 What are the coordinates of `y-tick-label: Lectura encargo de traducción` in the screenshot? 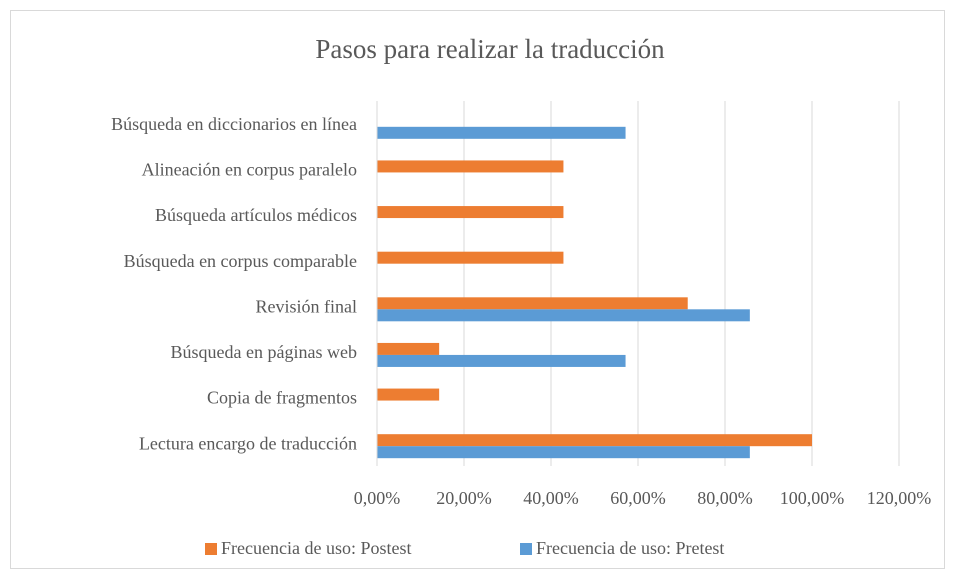 It's located at (248, 443).